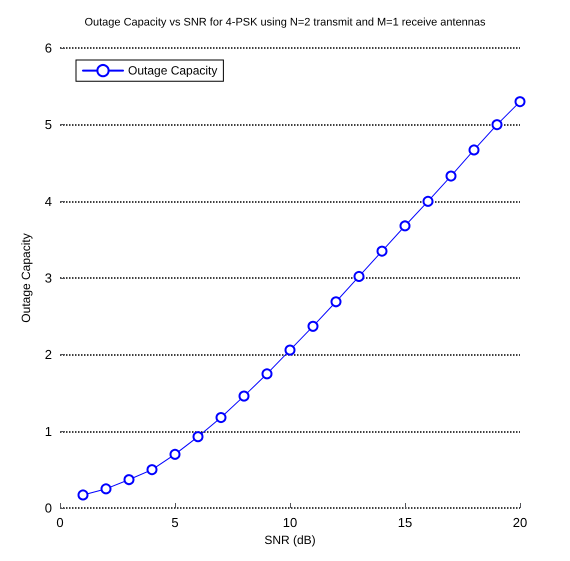 This screenshot has height=561, width=570. What do you see at coordinates (48, 508) in the screenshot?
I see `y-tick-label: 0` at bounding box center [48, 508].